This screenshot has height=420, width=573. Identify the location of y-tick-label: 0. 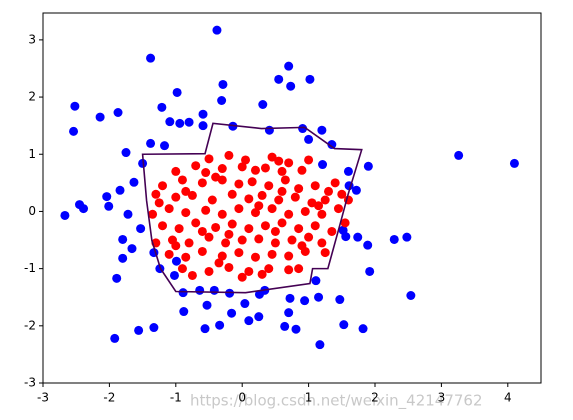
(32, 211).